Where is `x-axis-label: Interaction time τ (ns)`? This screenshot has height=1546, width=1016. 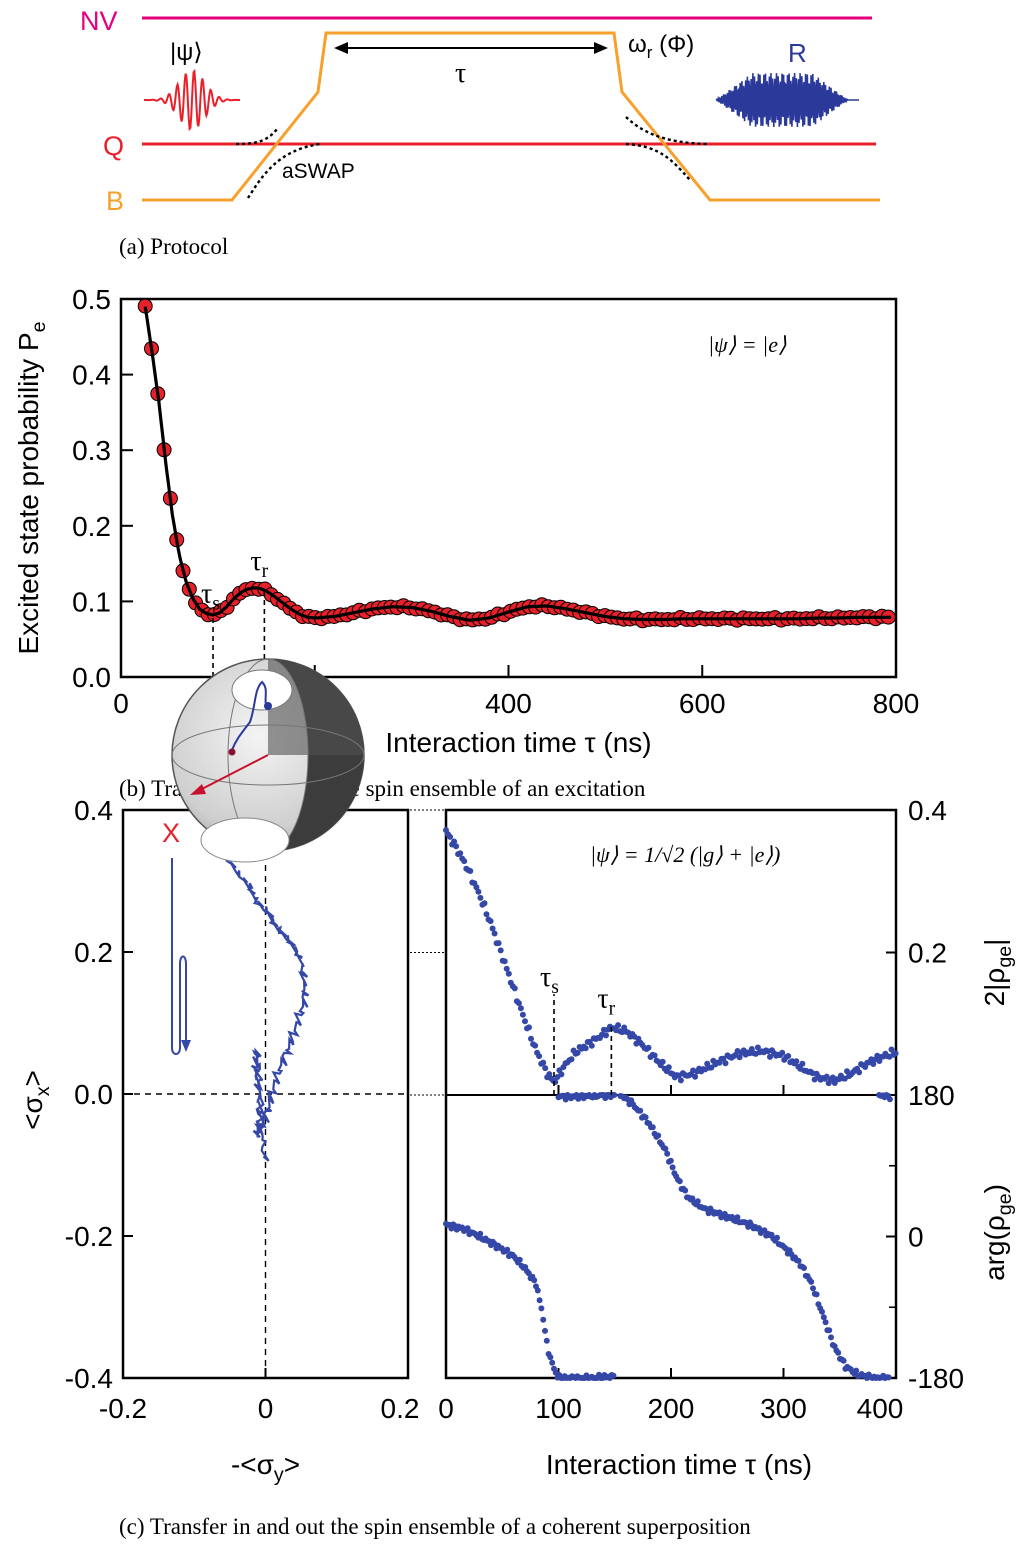
x-axis-label: Interaction time τ (ns) is located at coordinates (518, 742).